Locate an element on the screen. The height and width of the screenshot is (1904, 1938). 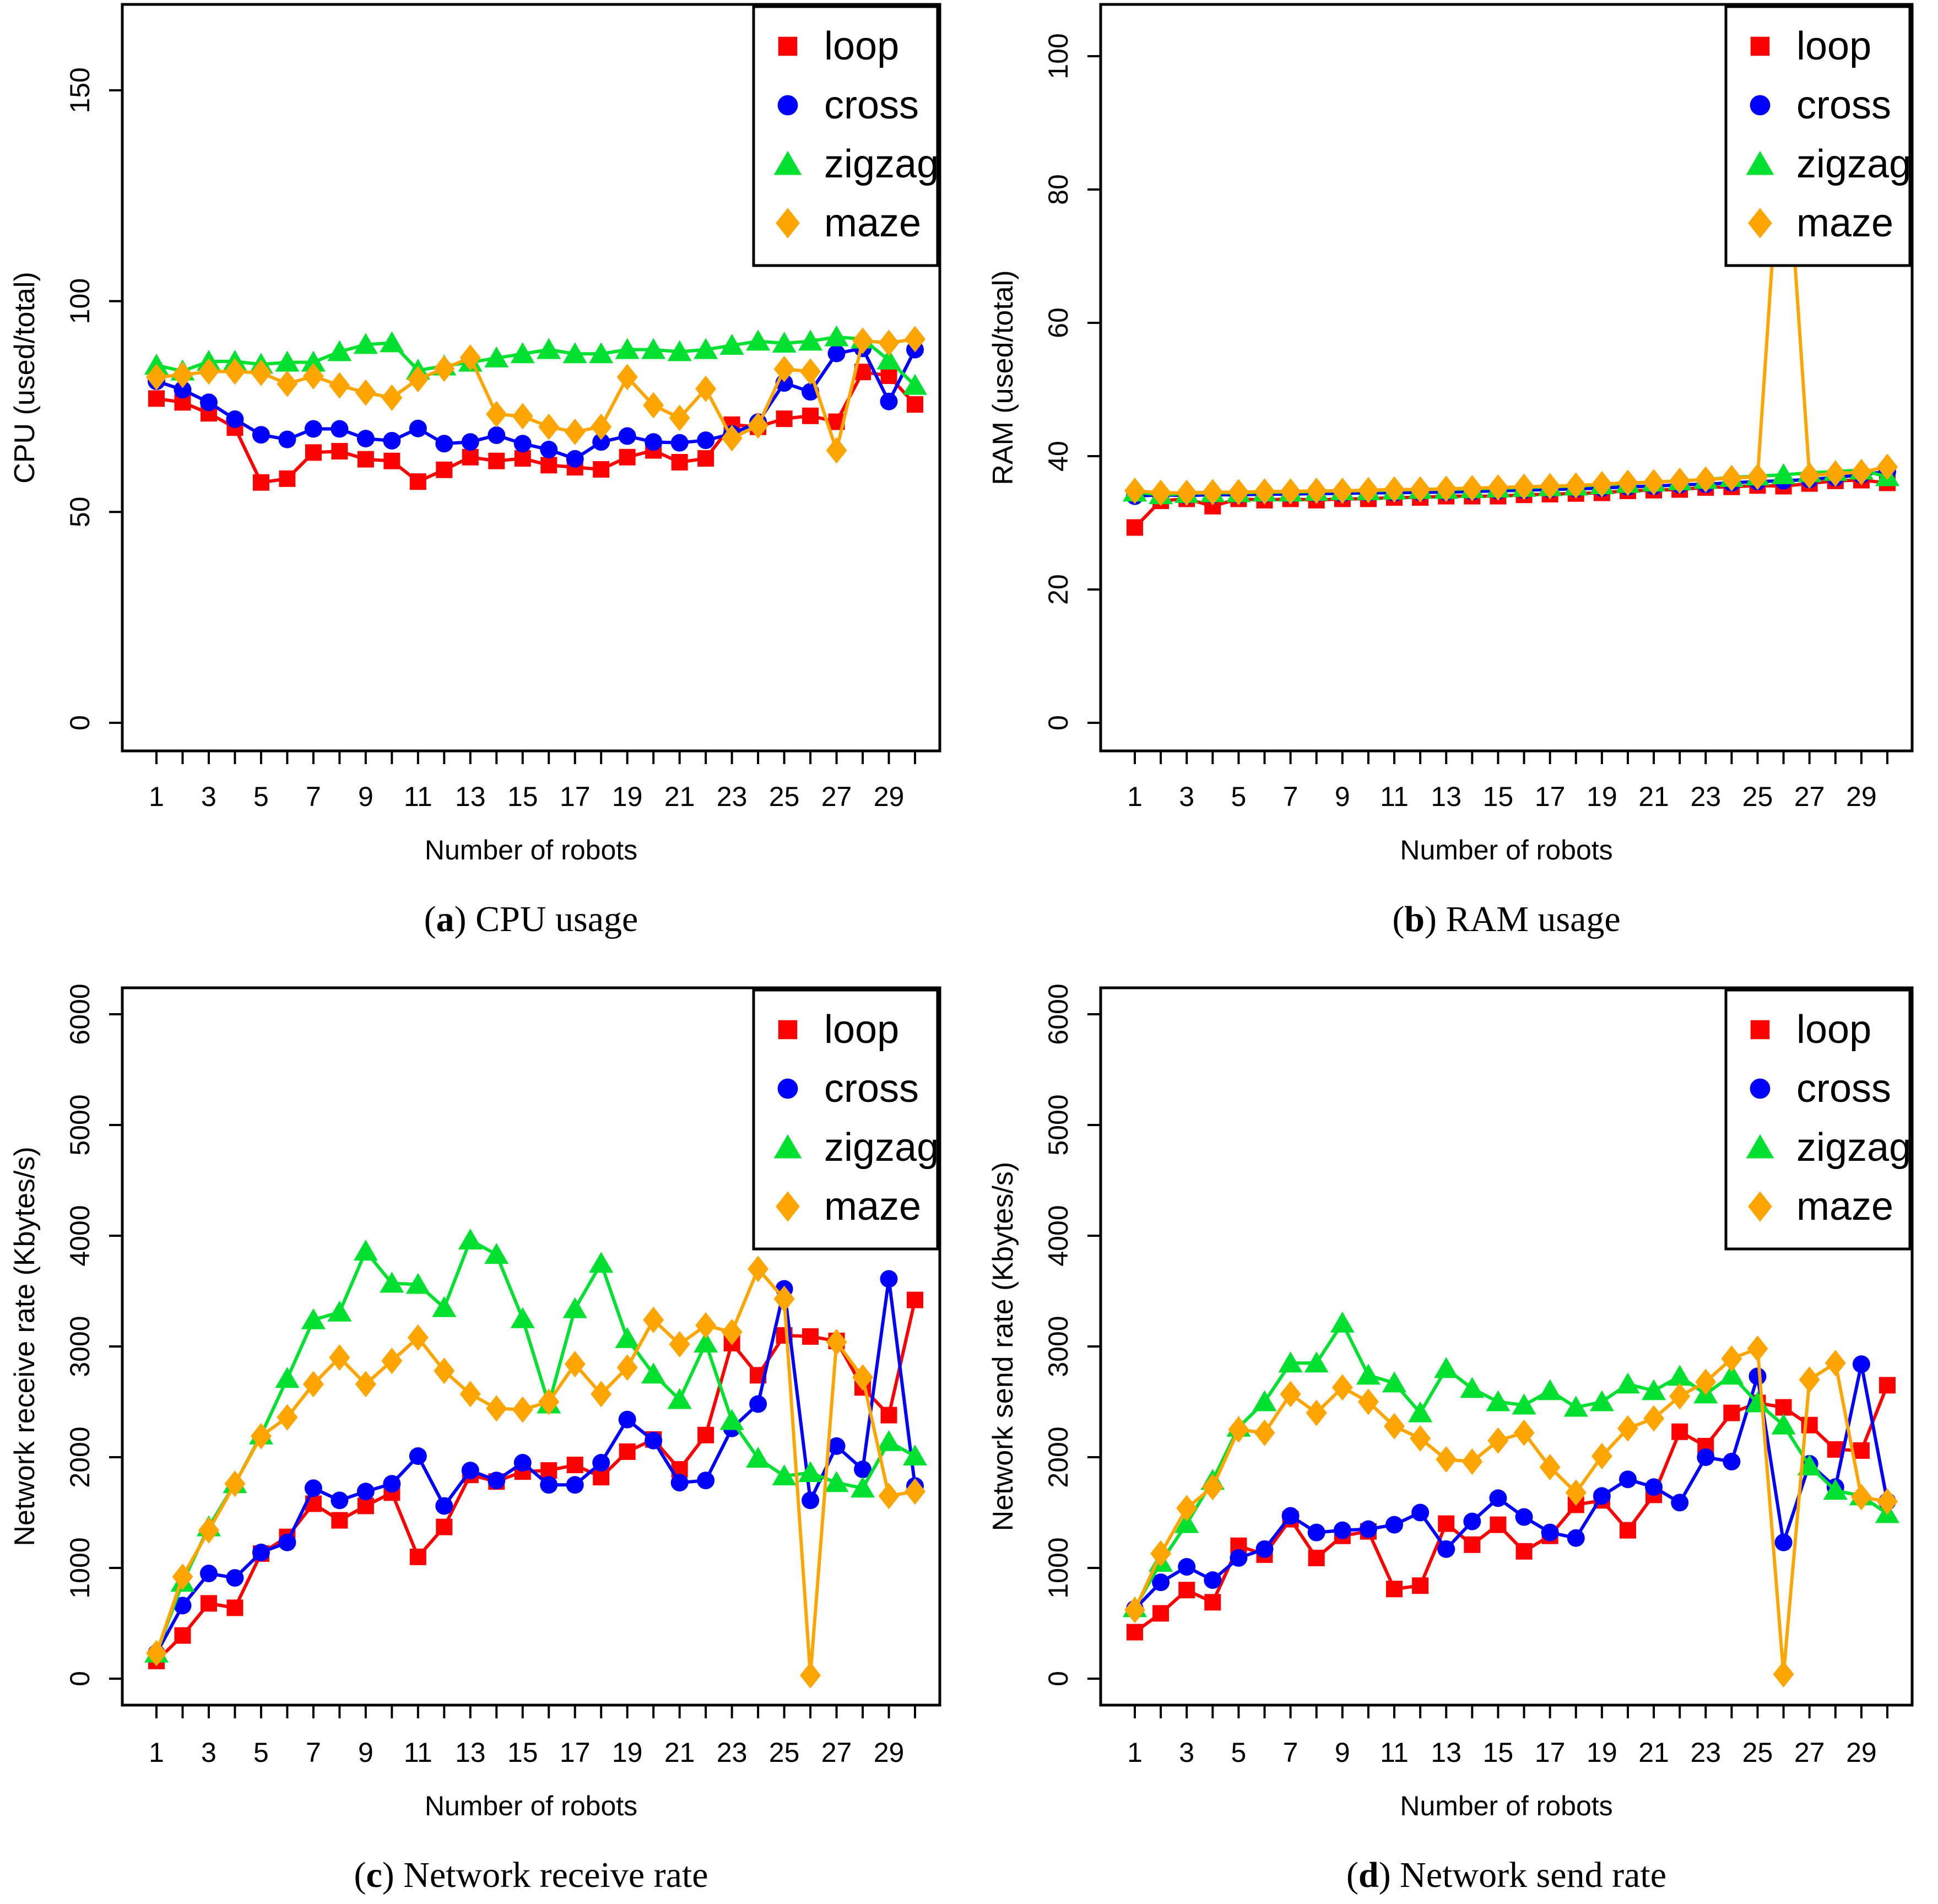
x-tick-label: 15 is located at coordinates (1498, 1752).